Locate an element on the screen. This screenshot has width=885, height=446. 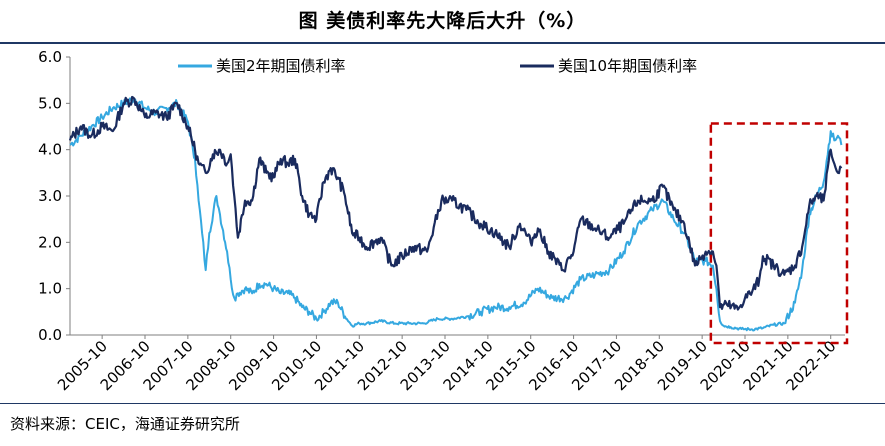
y-tick-label: 1.0 is located at coordinates (50, 289).